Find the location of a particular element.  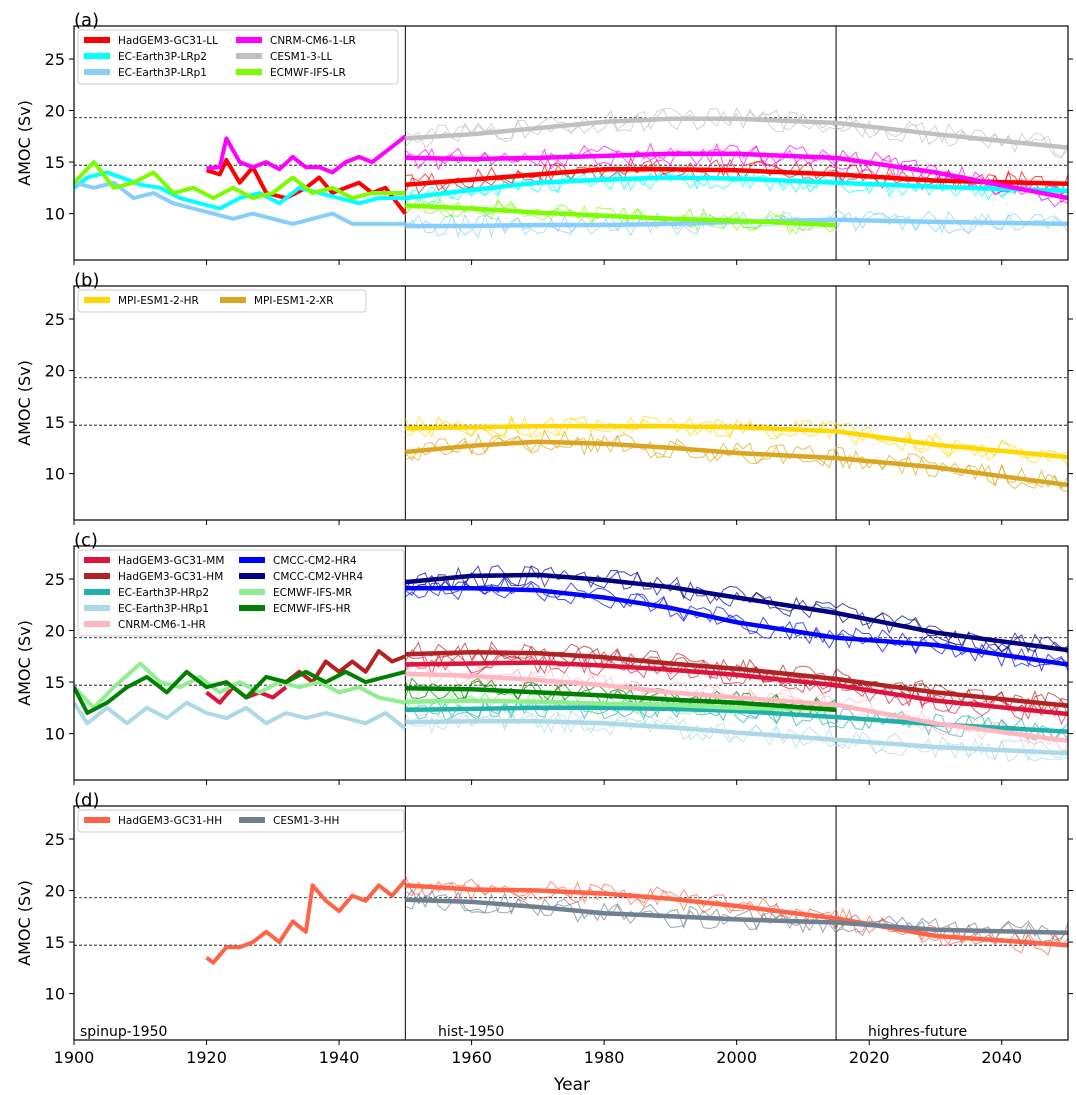

legend-label: HadGEM3-GC31-HM is located at coordinates (170, 577).